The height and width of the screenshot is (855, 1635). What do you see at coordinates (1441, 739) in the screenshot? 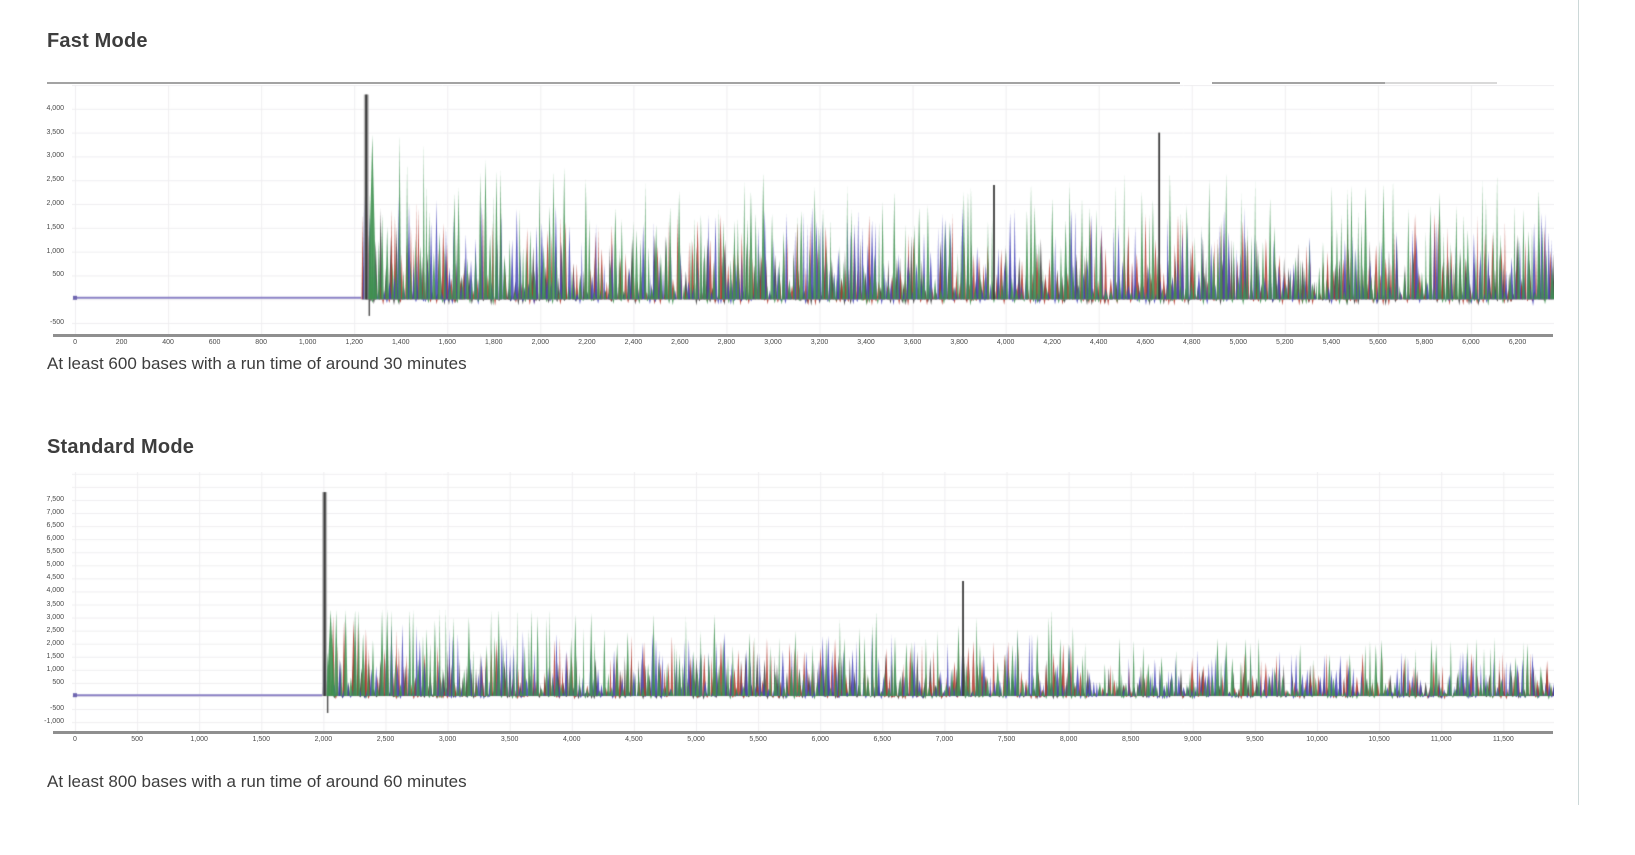
I see `x-tick-label: 11,000` at bounding box center [1441, 739].